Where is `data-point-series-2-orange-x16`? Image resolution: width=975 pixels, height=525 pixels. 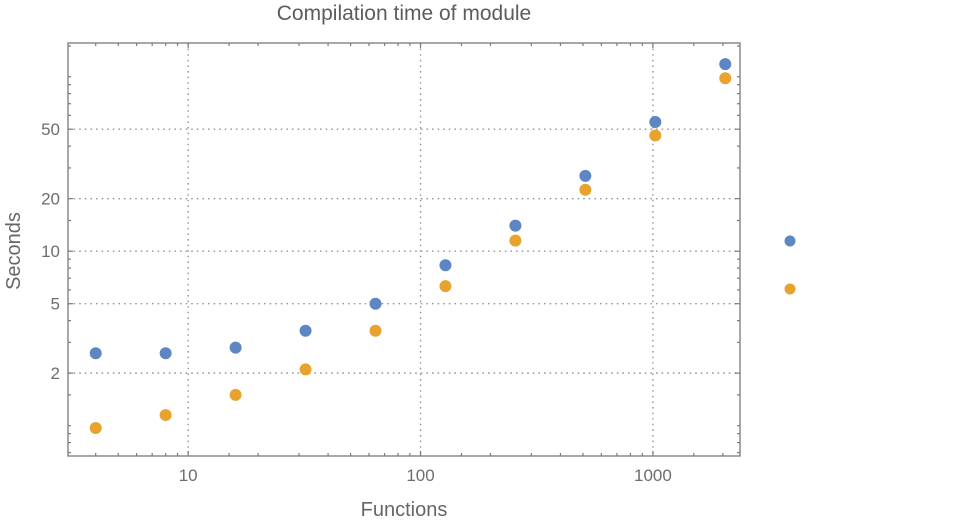 data-point-series-2-orange-x16 is located at coordinates (235, 394).